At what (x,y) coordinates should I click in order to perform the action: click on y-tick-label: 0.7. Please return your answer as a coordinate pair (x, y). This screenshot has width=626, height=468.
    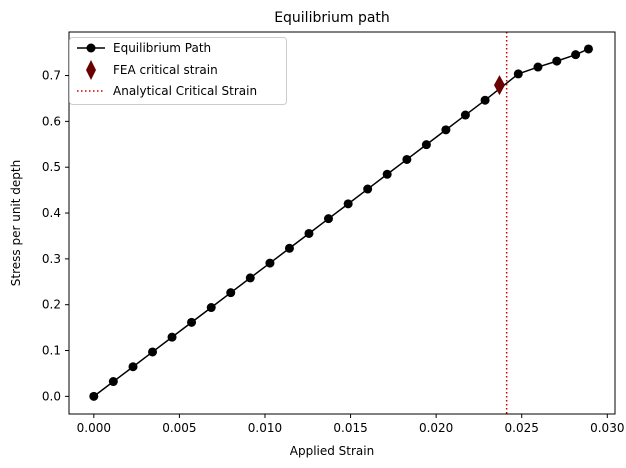
    Looking at the image, I should click on (51, 76).